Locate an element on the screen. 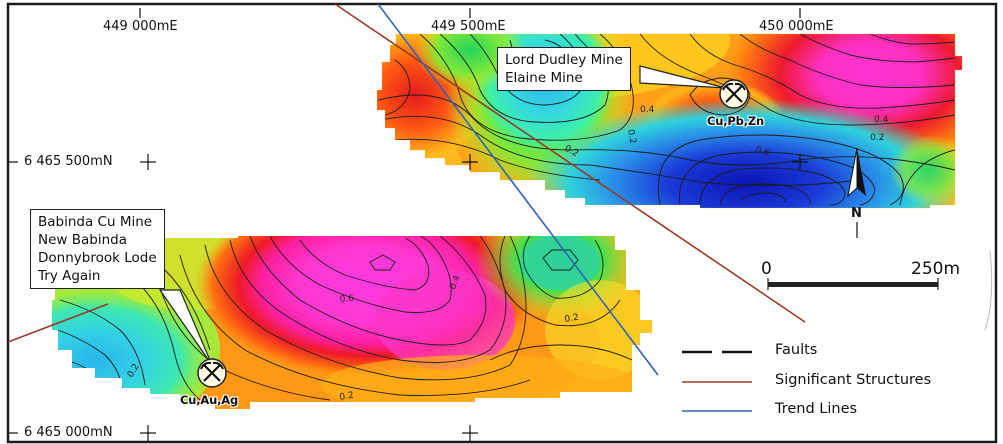 The width and height of the screenshot is (1003, 444). south-mineralization-label: Cu,Au,Ag is located at coordinates (209, 400).